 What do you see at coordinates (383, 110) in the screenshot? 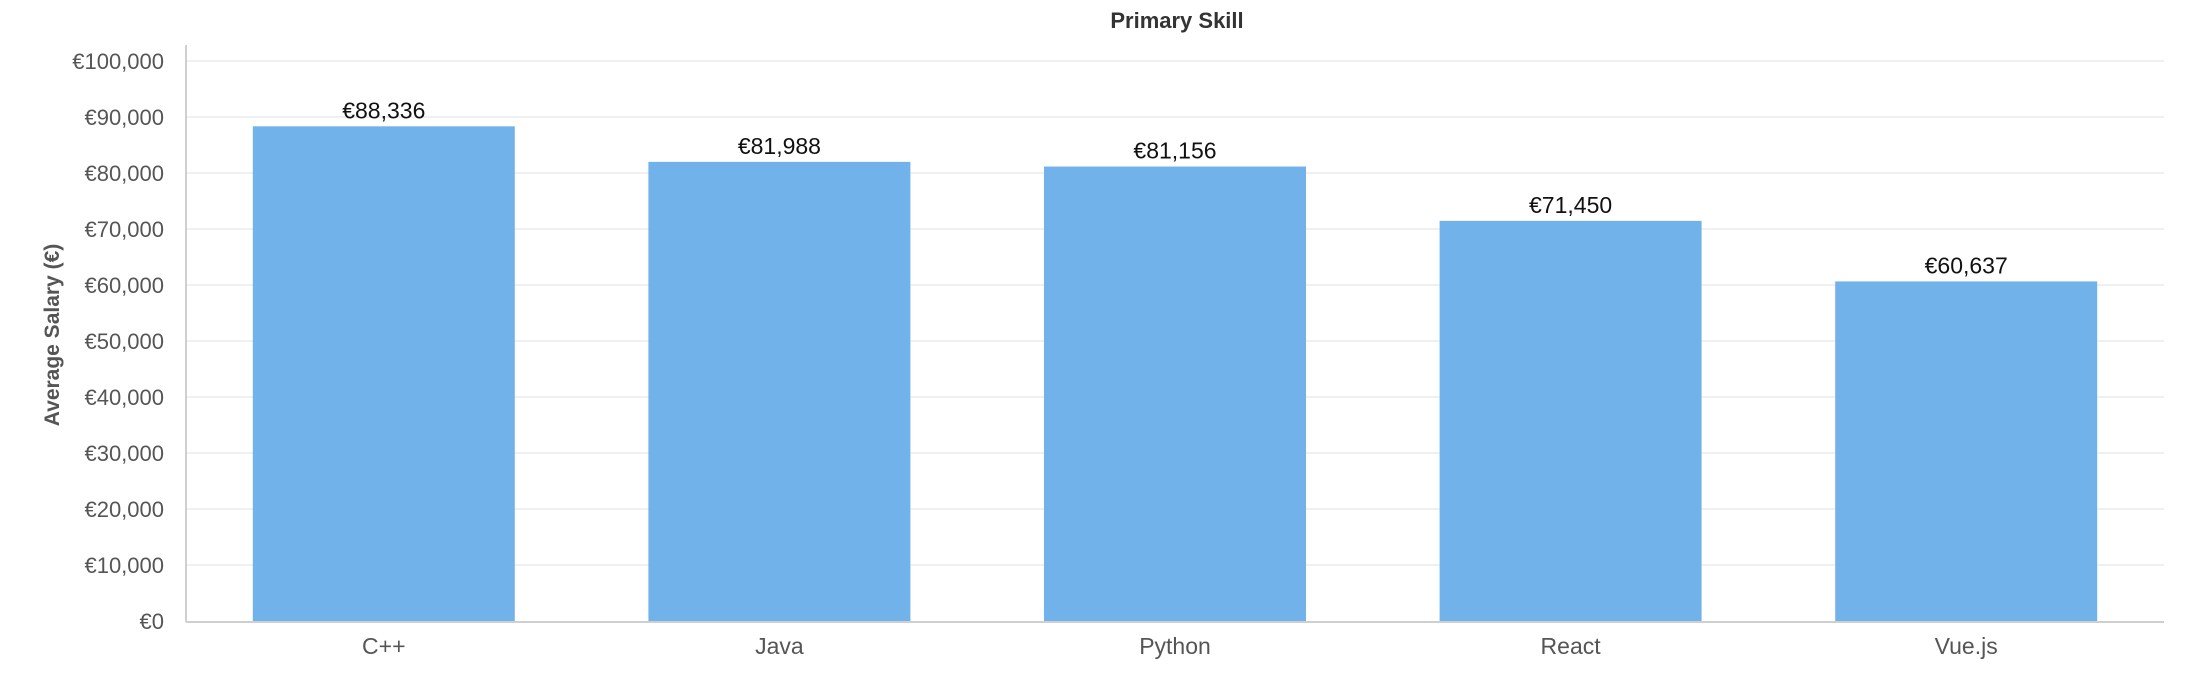
I see `data-label: €88,336` at bounding box center [383, 110].